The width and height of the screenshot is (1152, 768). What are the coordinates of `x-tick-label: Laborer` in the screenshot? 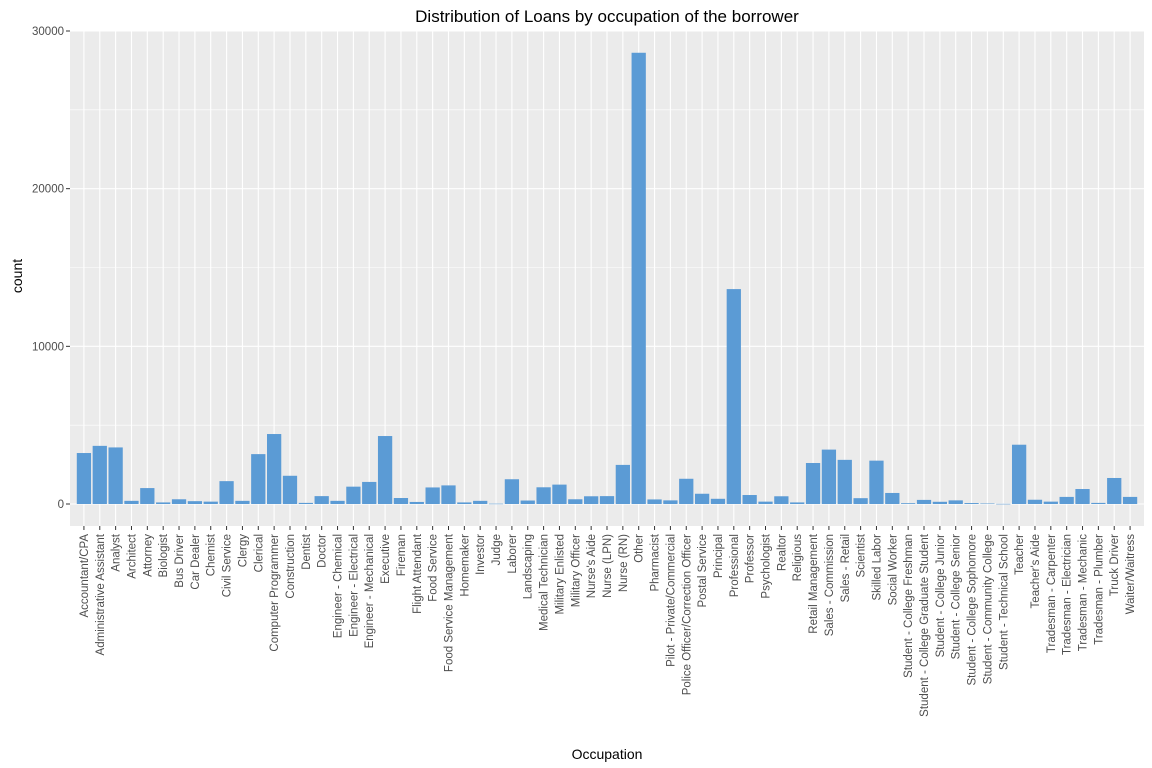 It's located at (513, 554).